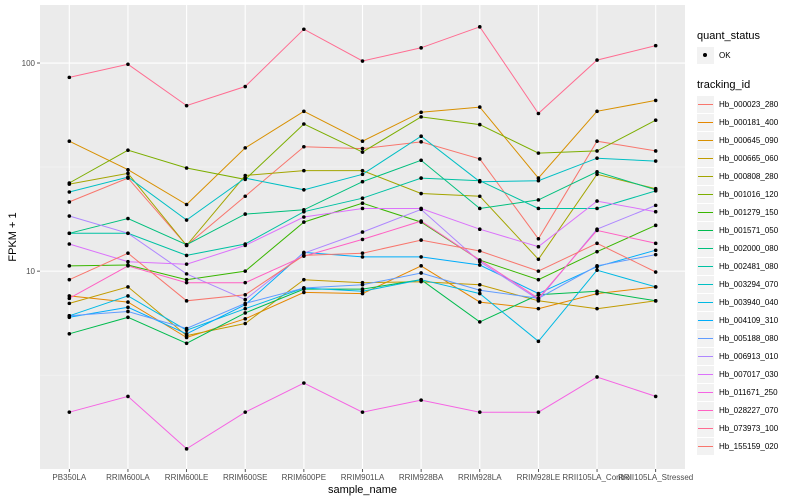  Describe the element at coordinates (480, 477) in the screenshot. I see `x-tick-label: RRIM928LA` at that location.